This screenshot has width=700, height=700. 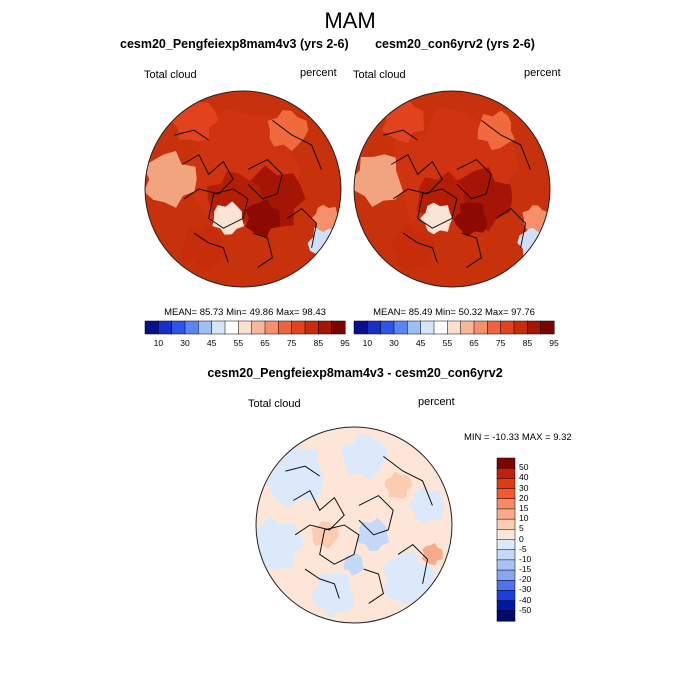 What do you see at coordinates (274, 404) in the screenshot?
I see `panel-3-variable-label: Total cloud` at bounding box center [274, 404].